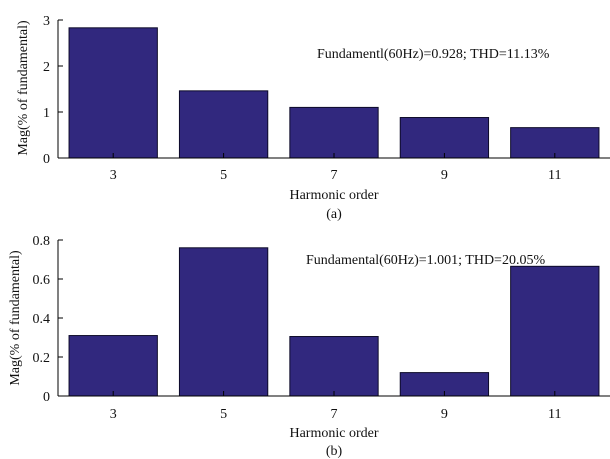  I want to click on y-tick-label-b-0.4: 0.4, so click(42, 319).